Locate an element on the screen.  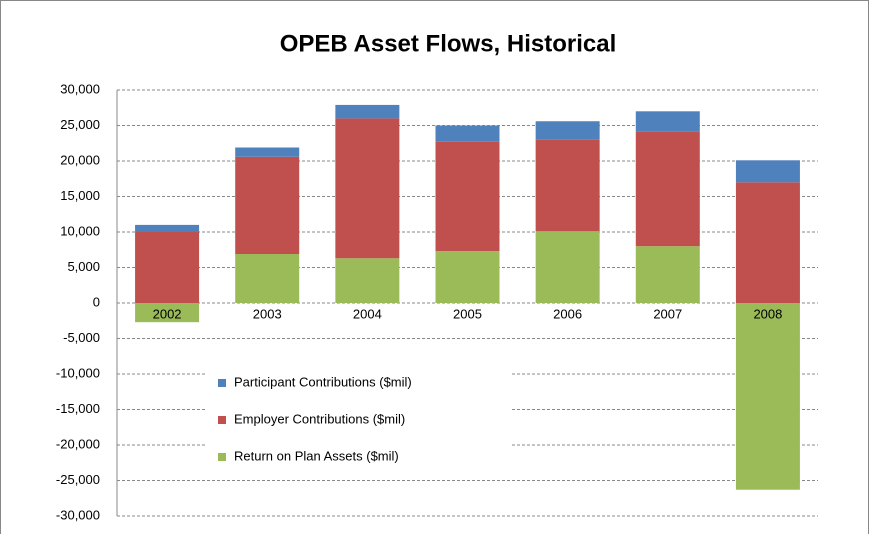
y-tick-label: 30,000 is located at coordinates (80, 88).